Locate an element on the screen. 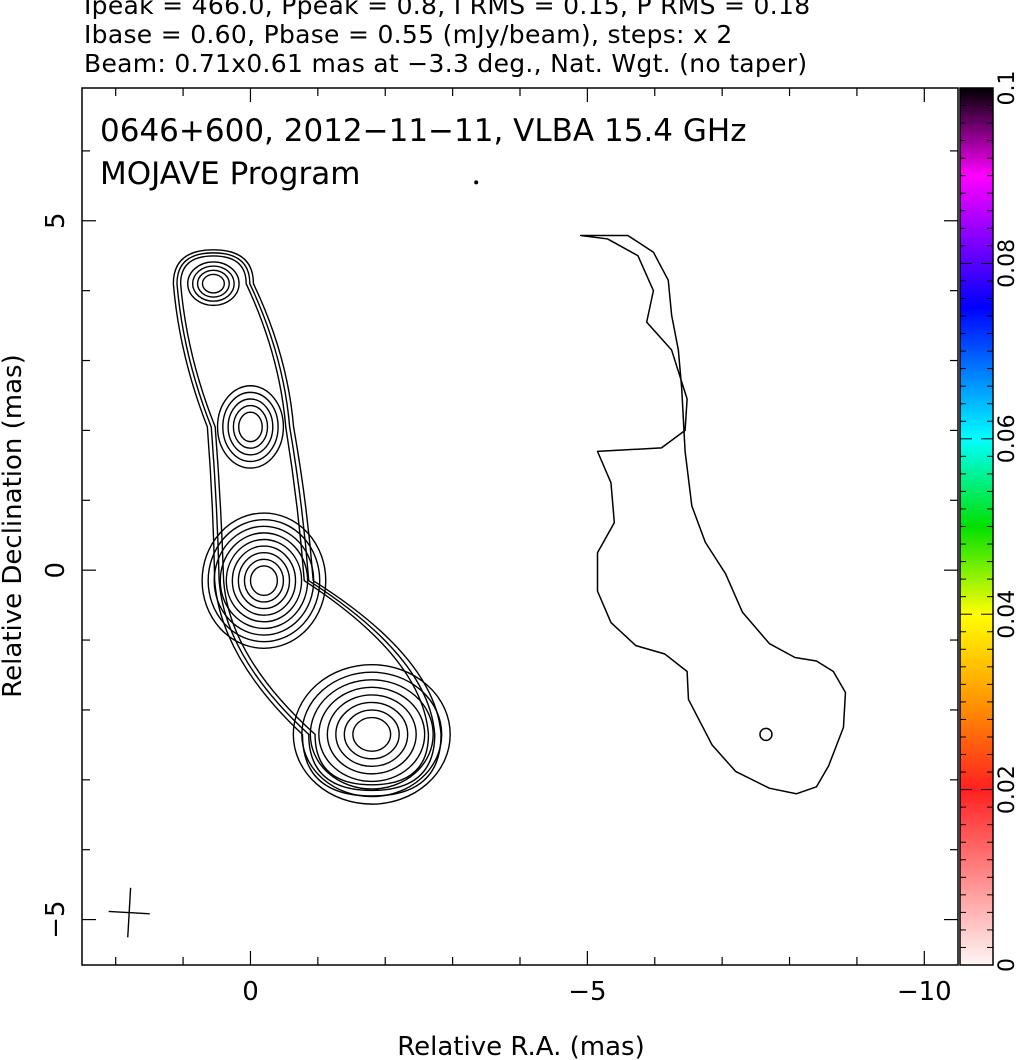 The image size is (1021, 1060). beam-minor-axis is located at coordinates (129, 912).